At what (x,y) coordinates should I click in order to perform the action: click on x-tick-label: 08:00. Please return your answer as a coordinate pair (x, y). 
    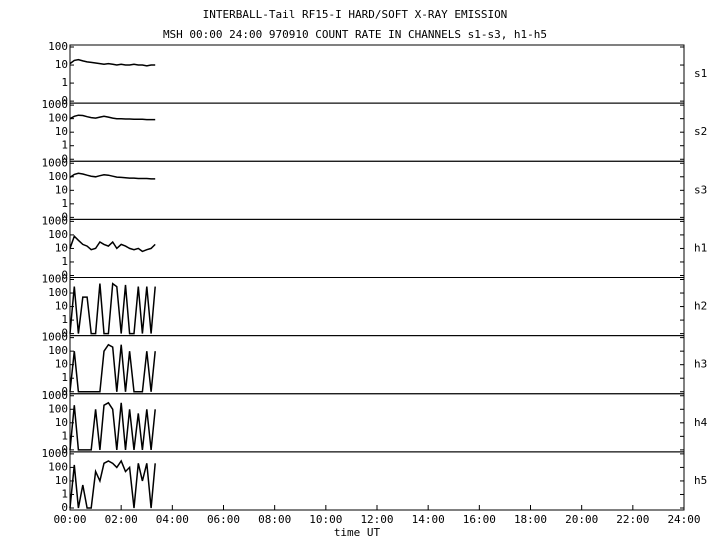
    Looking at the image, I should click on (274, 519).